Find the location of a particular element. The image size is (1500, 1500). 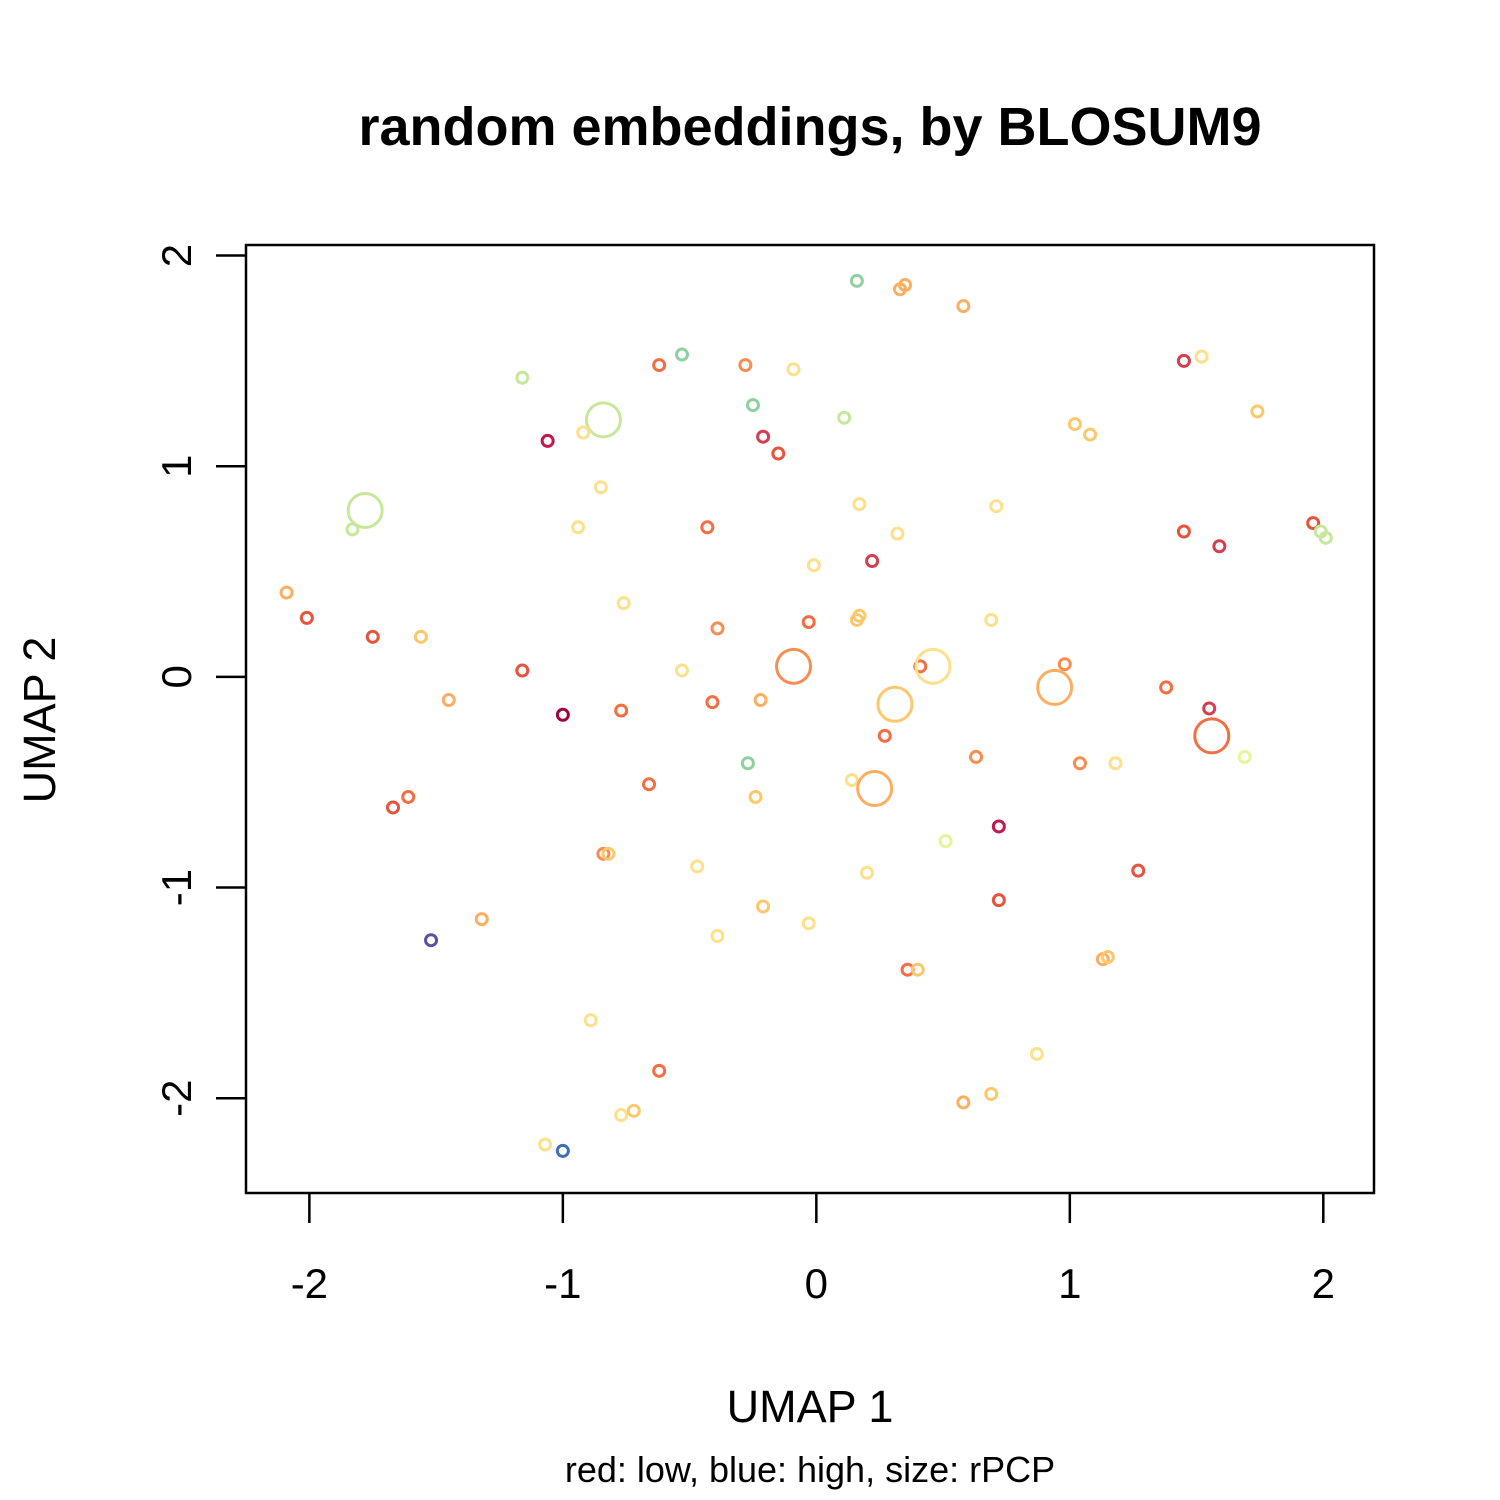

y-axis-label: UMAP 2 is located at coordinates (39, 720).